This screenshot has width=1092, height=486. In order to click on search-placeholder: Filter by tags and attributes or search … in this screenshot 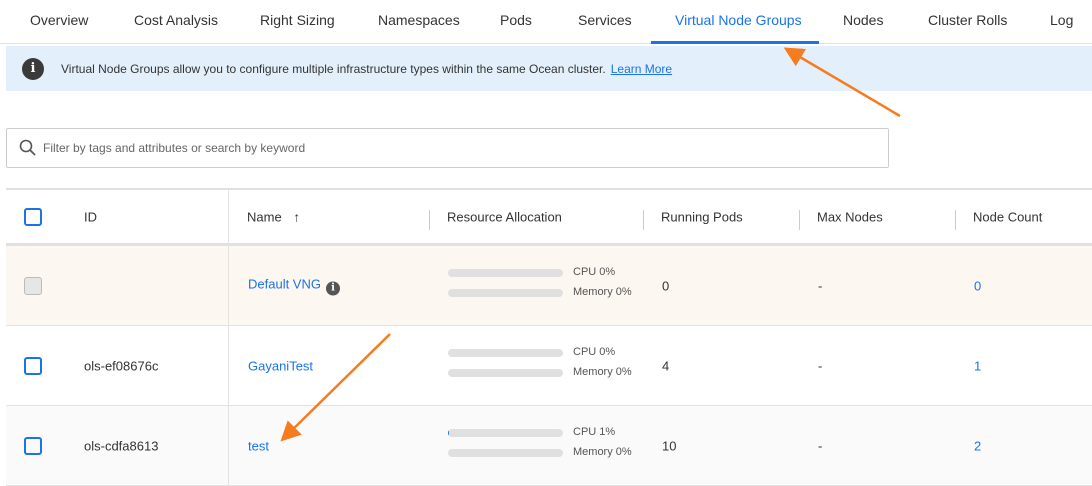, I will do `click(174, 148)`.